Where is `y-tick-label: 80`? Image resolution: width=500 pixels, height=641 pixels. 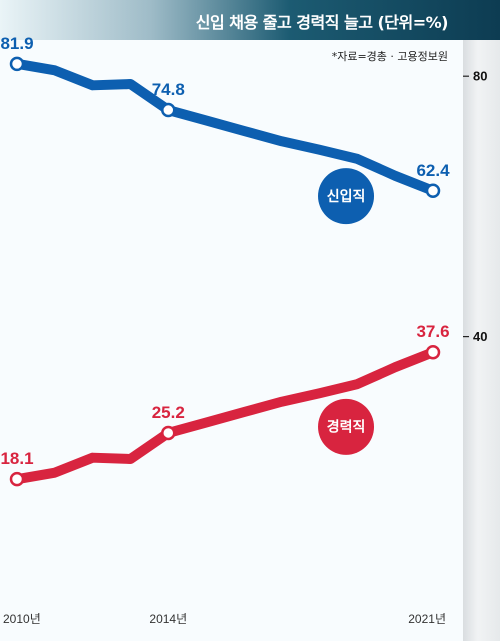 y-tick-label: 80 is located at coordinates (480, 76).